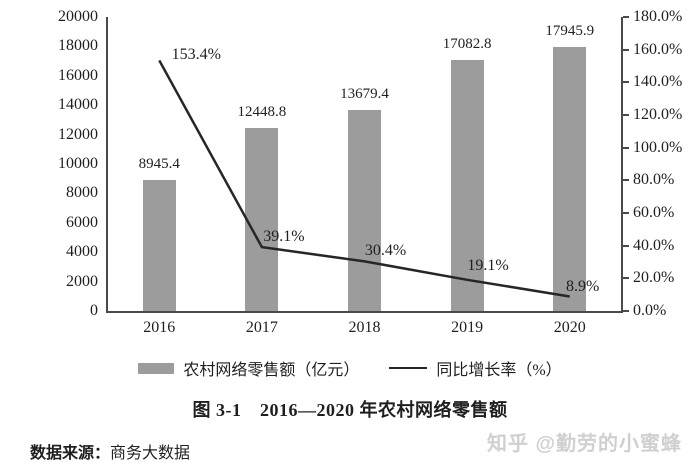 The width and height of the screenshot is (700, 470). What do you see at coordinates (78, 46) in the screenshot?
I see `y-left-tick-label: 18000` at bounding box center [78, 46].